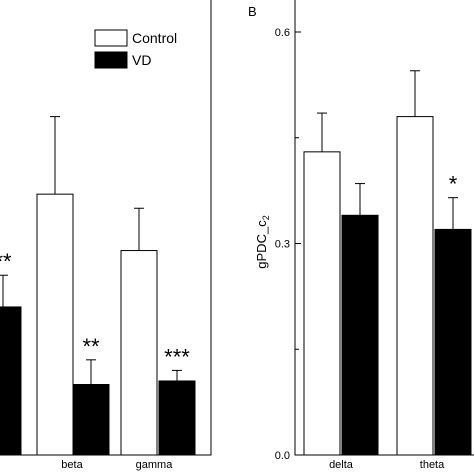 This screenshot has width=474, height=474. What do you see at coordinates (72, 465) in the screenshot?
I see `category-label-beta: beta` at bounding box center [72, 465].